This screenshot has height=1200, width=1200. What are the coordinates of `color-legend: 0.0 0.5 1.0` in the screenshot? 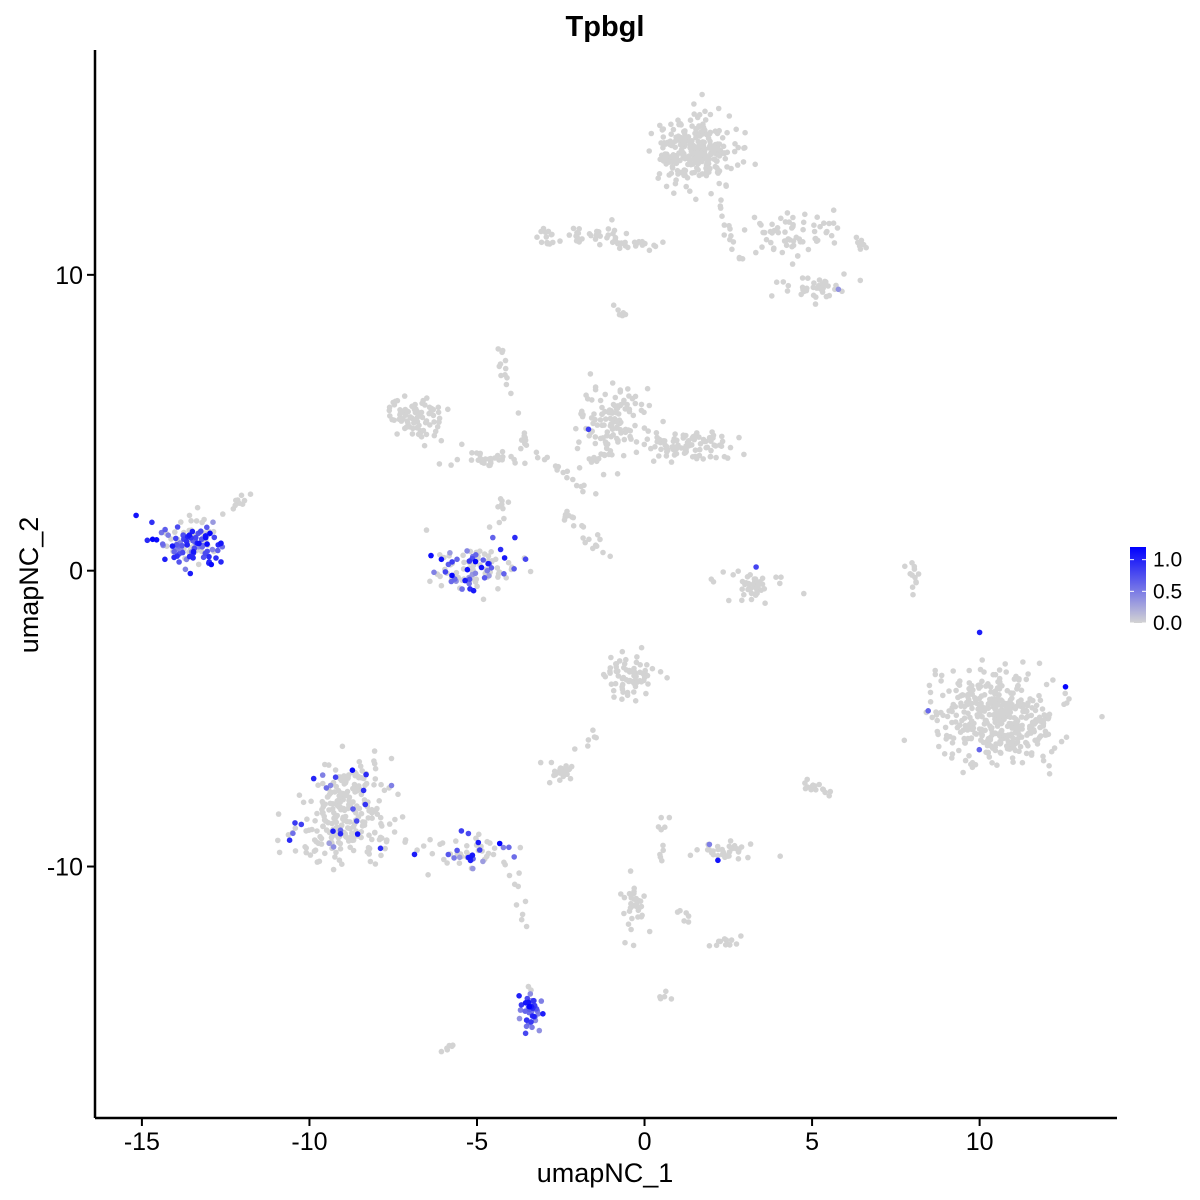 It's located at (1156, 591).